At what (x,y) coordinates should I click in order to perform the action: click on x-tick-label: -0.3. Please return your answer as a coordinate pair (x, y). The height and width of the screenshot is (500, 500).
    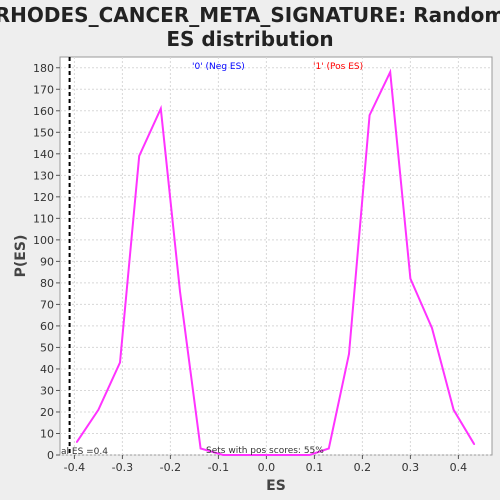
    Looking at the image, I should click on (122, 467).